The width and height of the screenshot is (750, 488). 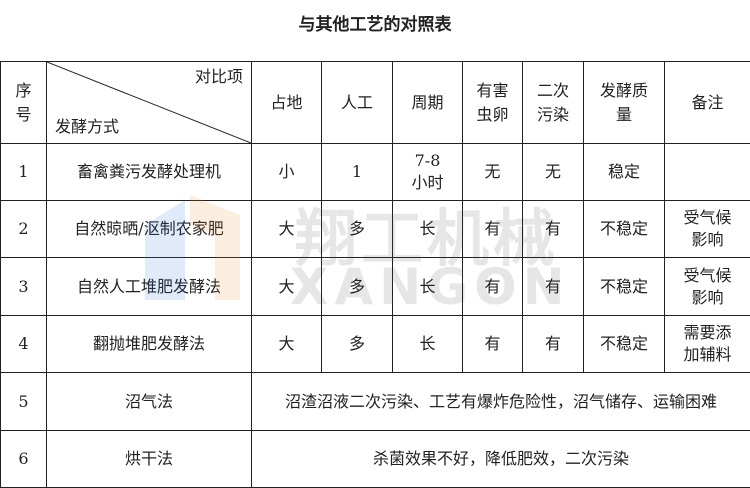 I want to click on cell-area: 小, so click(x=286, y=172).